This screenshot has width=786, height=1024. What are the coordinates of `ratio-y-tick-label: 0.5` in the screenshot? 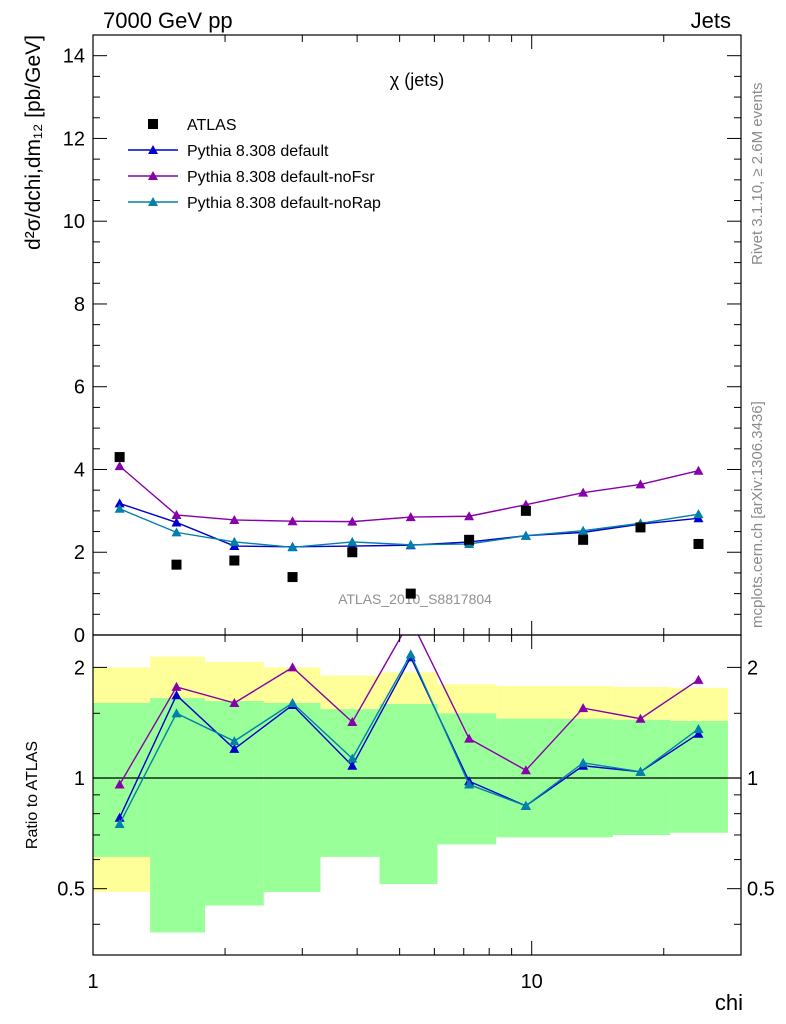 It's located at (71, 890).